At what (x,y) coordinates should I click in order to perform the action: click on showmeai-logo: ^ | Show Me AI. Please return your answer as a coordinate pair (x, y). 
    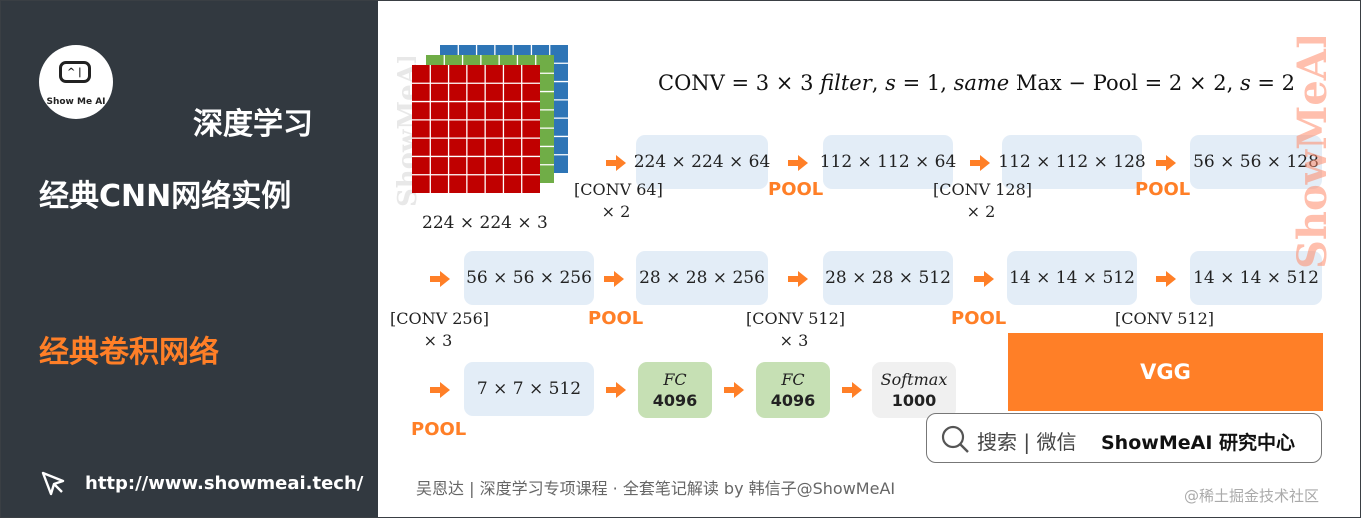
    Looking at the image, I should click on (76, 82).